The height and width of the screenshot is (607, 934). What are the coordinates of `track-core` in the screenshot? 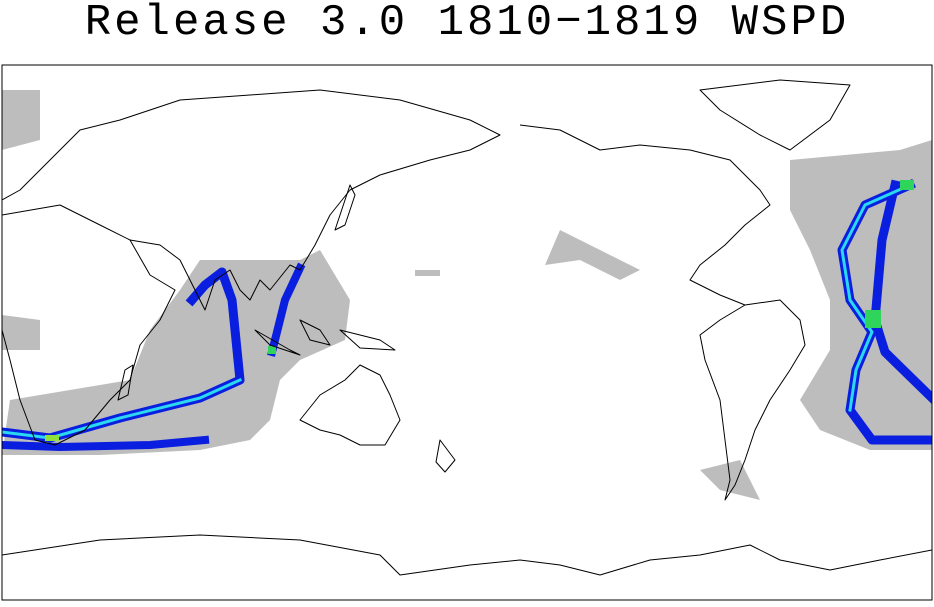 It's located at (876, 297).